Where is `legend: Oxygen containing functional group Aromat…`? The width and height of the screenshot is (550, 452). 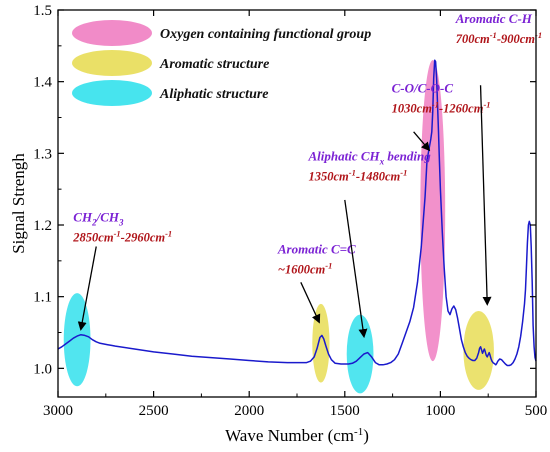
legend: Oxygen containing functional group Aromat… is located at coordinates (221, 63).